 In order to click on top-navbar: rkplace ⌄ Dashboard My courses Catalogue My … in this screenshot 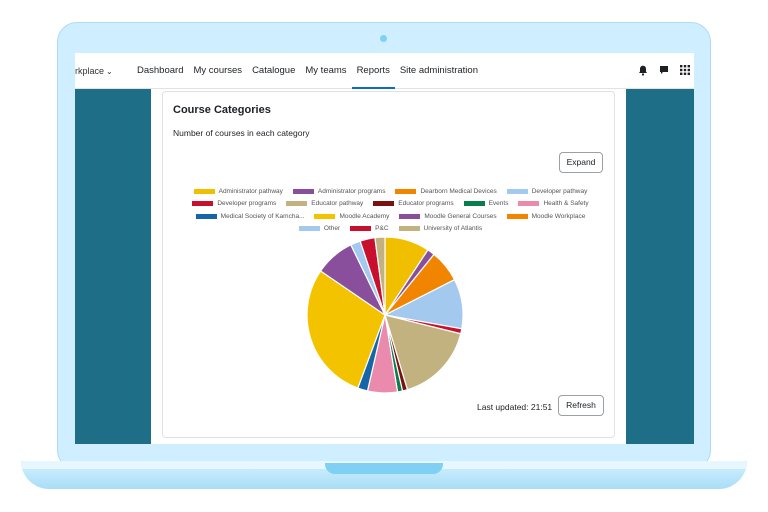, I will do `click(384, 71)`.